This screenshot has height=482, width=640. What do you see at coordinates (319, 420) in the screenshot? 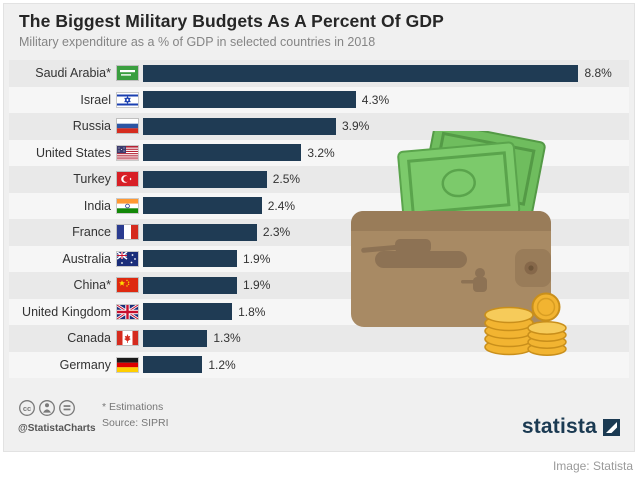
I see `chart-footer: cc @StatistaCharts * Estimatio` at bounding box center [319, 420].